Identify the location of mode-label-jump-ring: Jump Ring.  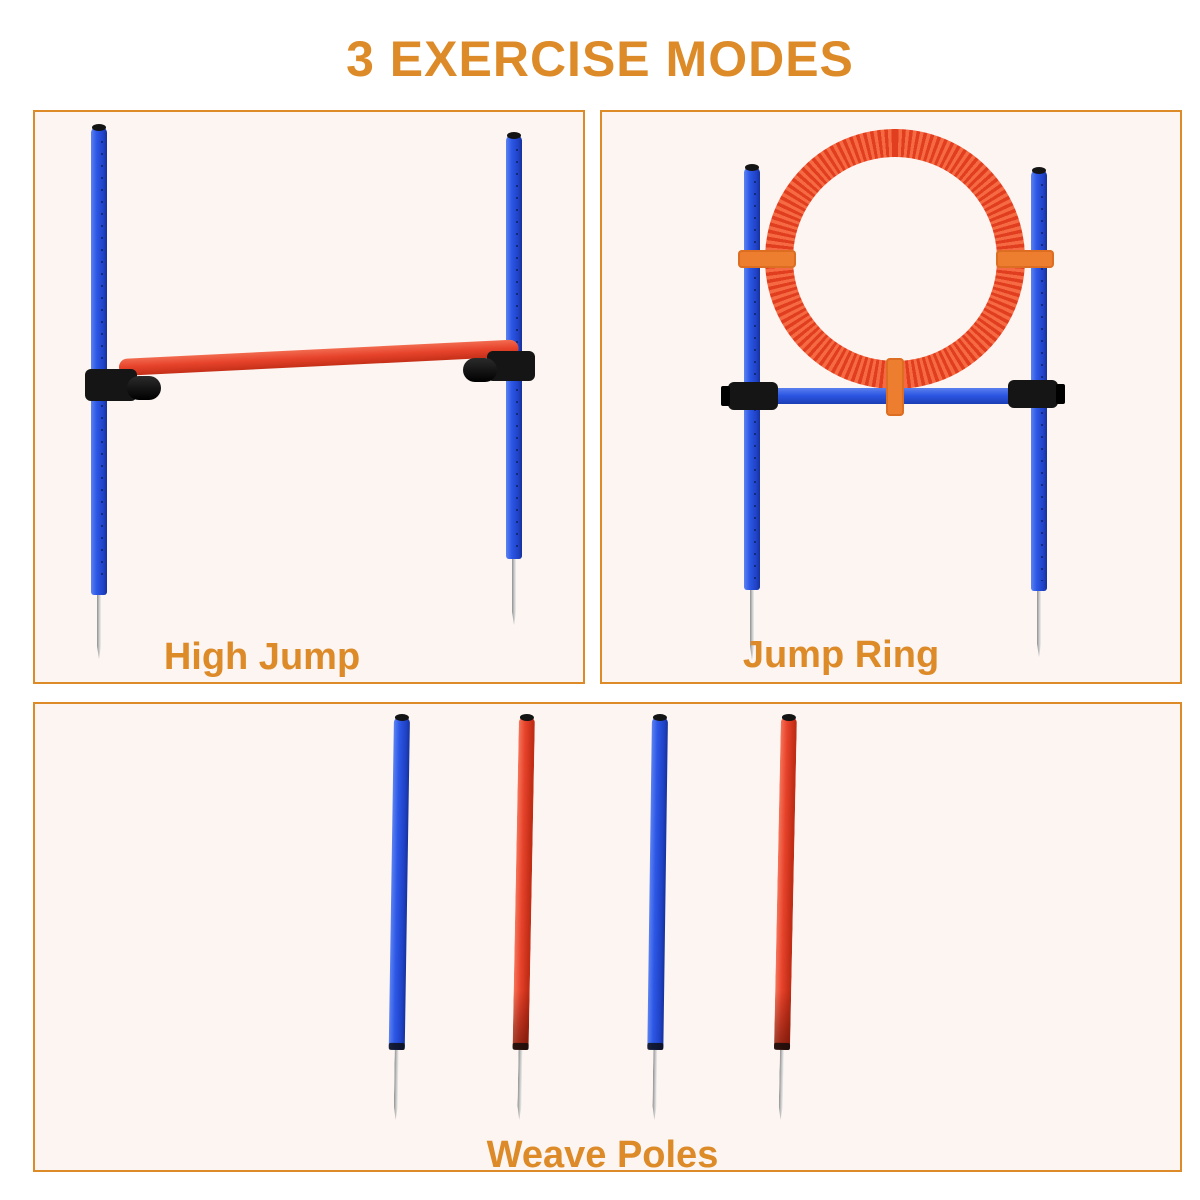
(841, 655).